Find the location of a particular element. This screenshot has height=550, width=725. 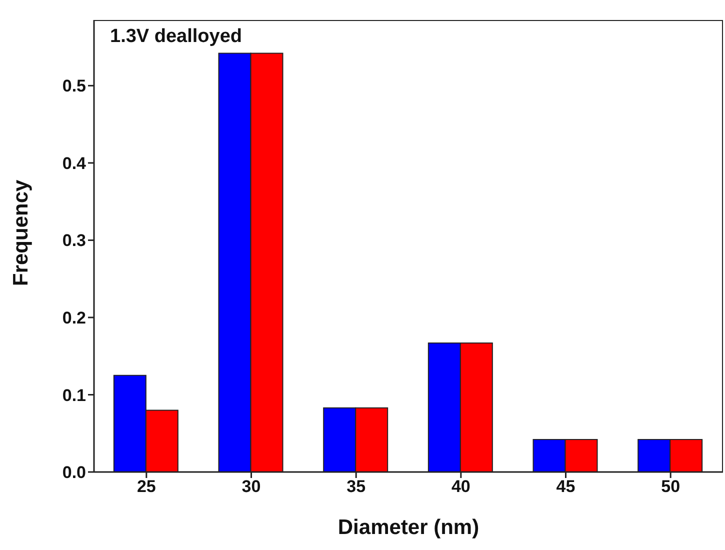

y-tick-label: 0.2 is located at coordinates (74, 318).